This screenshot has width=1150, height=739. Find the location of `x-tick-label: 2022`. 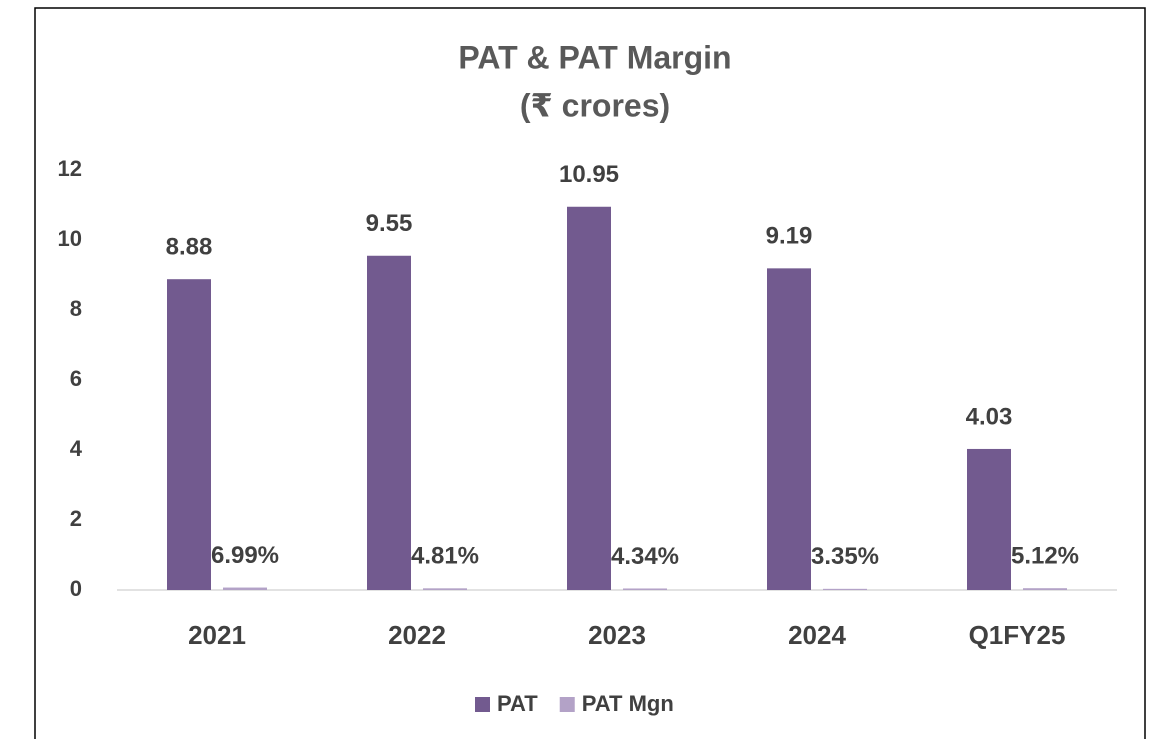

x-tick-label: 2022 is located at coordinates (417, 635).